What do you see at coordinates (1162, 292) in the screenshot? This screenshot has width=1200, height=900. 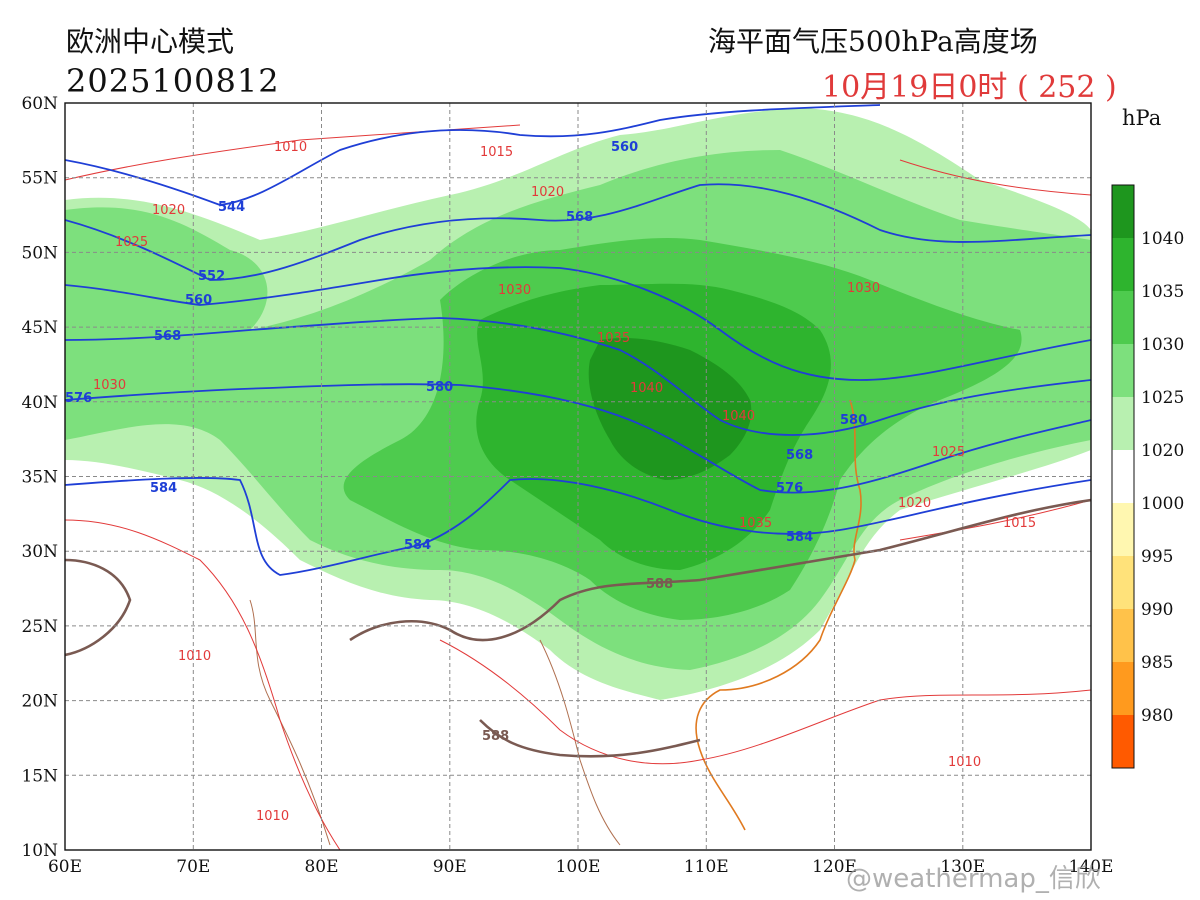 I see `colorbar-label: 1035` at bounding box center [1162, 292].